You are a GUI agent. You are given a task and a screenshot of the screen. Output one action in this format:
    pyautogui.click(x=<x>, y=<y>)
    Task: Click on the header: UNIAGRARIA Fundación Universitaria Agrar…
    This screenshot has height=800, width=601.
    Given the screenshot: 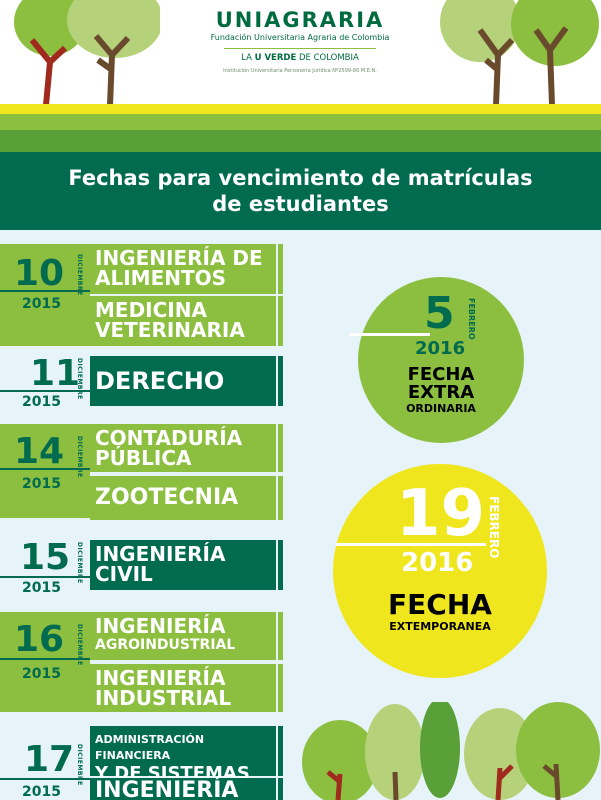 What is the action you would take?
    pyautogui.click(x=300, y=53)
    